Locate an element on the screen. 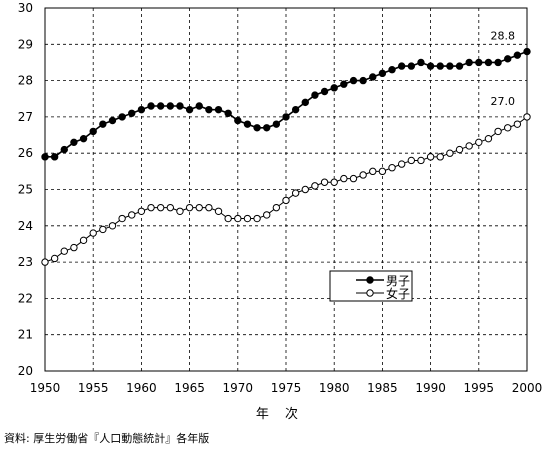  x-tick-label: 1990 is located at coordinates (430, 388).